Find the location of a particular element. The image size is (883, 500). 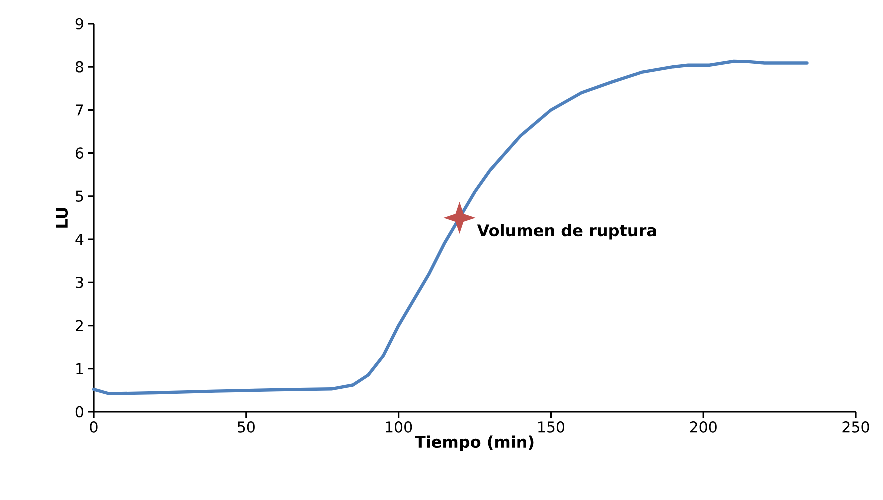

x-tick-label: 100 is located at coordinates (399, 427).